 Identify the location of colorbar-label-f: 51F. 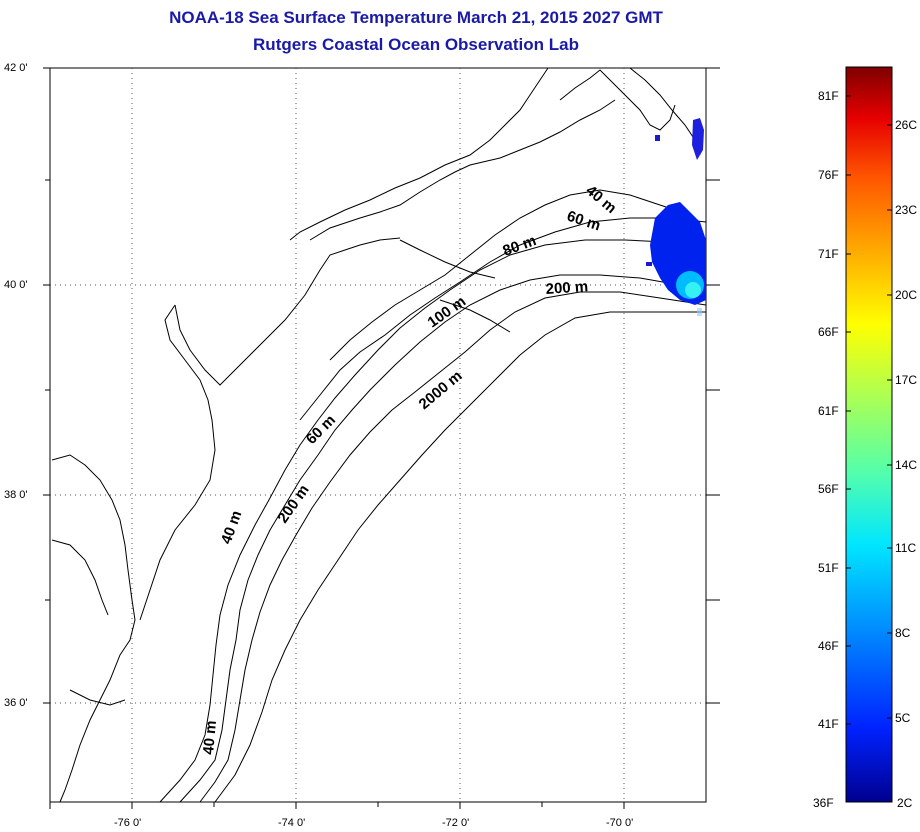
(828, 568).